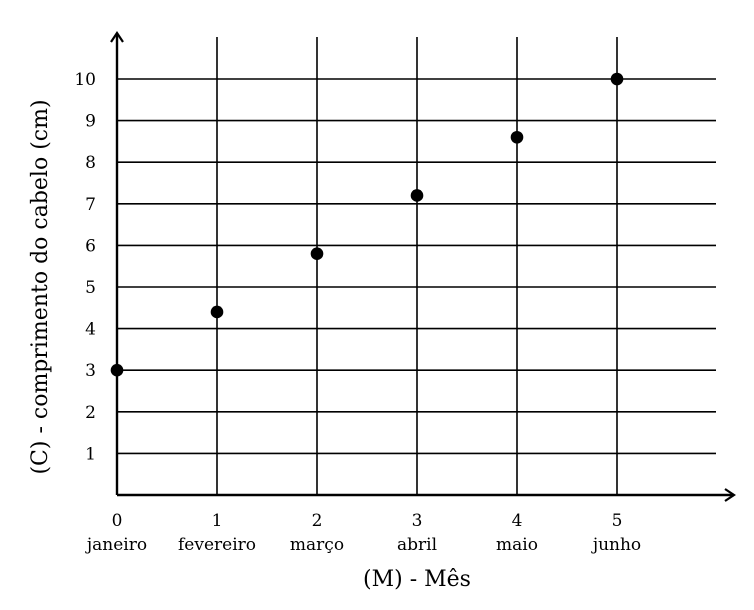  I want to click on y-axis-title: (C) - comprimento do cabelo (cm), so click(40, 286).